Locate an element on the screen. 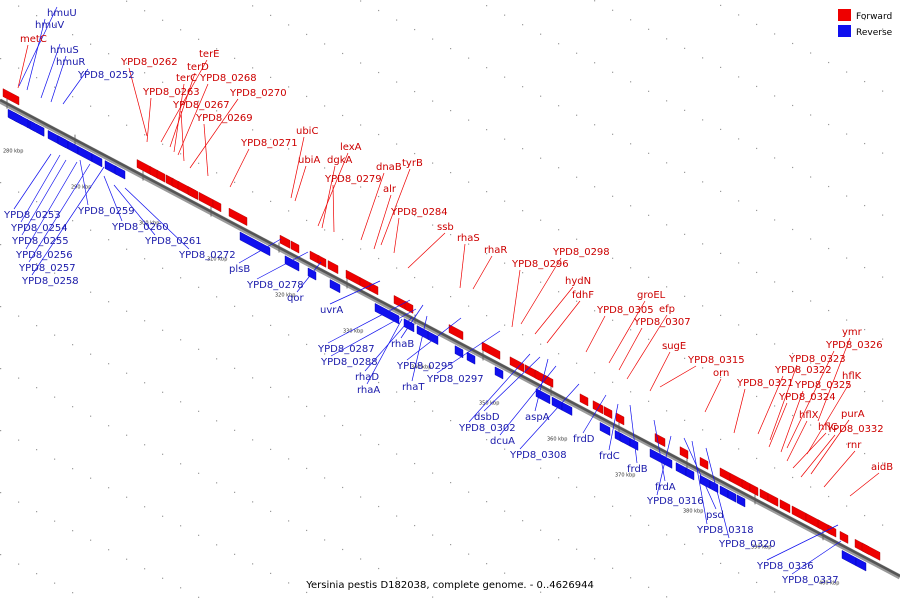 Image resolution: width=900 pixels, height=600 pixels. gene-dnab-label: dnaB is located at coordinates (389, 167).